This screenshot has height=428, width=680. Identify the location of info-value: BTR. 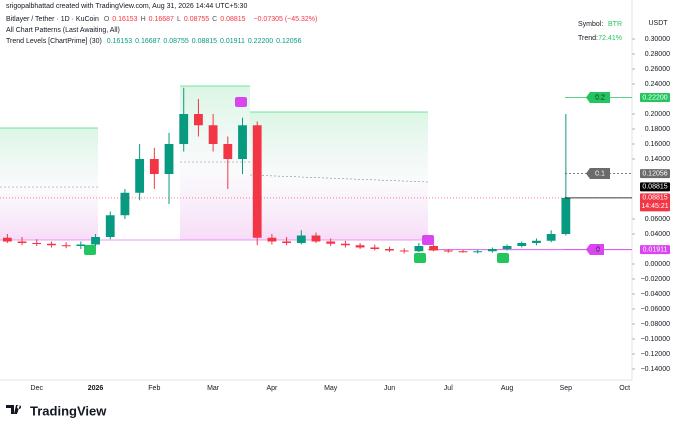
(615, 24).